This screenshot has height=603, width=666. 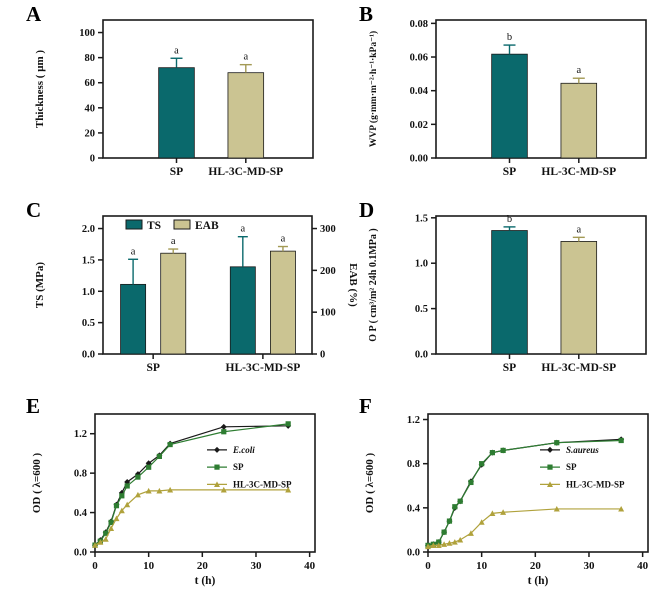 What do you see at coordinates (582, 450) in the screenshot?
I see `svg-text: S.aureus` at bounding box center [582, 450].